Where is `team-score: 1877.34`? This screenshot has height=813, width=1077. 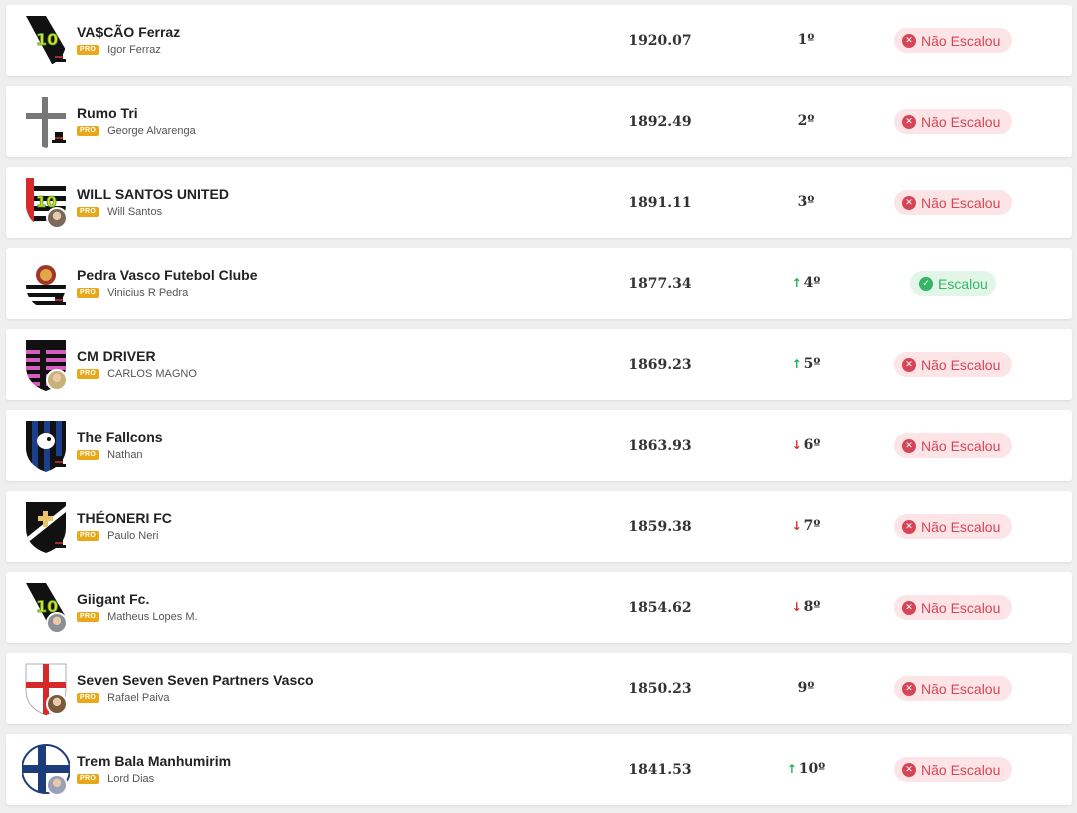 team-score: 1877.34 is located at coordinates (660, 284).